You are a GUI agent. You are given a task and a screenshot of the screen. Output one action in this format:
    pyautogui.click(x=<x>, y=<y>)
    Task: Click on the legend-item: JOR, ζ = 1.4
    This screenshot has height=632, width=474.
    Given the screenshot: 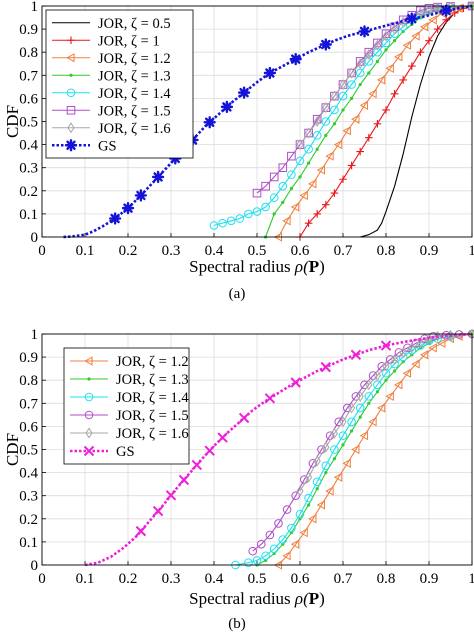 What is the action you would take?
    pyautogui.click(x=129, y=398)
    